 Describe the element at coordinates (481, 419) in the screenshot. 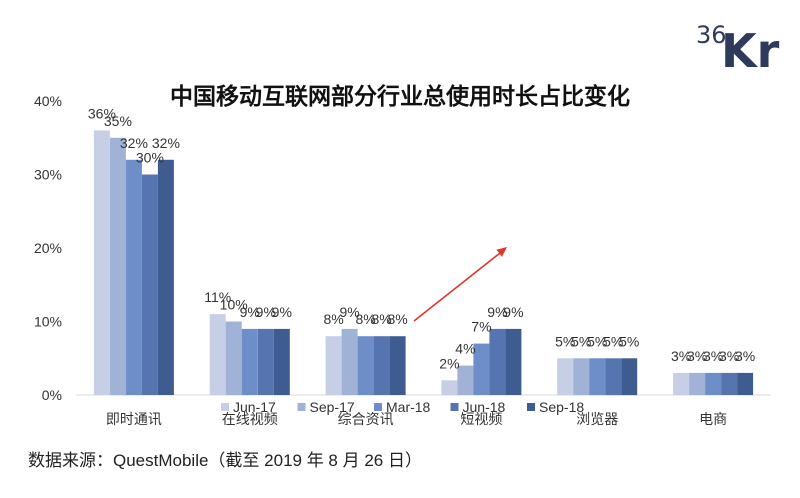

I see `category-label: 短视频` at that location.